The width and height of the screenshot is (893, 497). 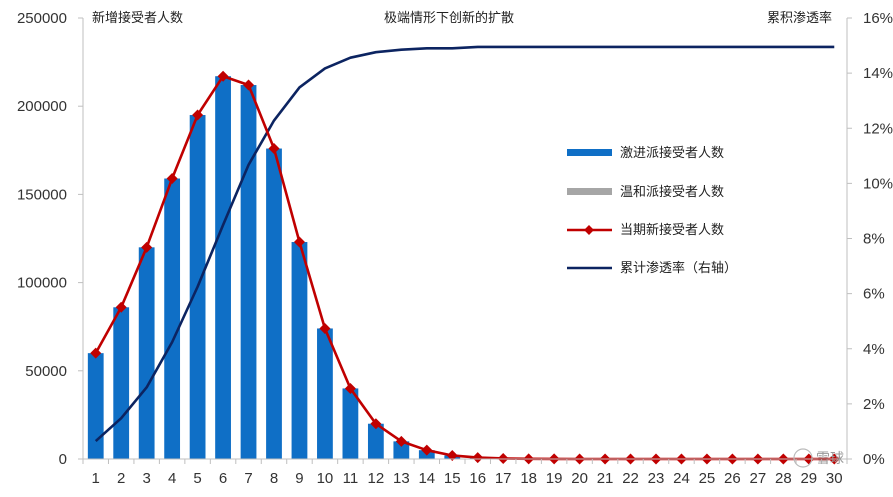 What do you see at coordinates (589, 230) in the screenshot?
I see `legend-swatch-new-marker` at bounding box center [589, 230].